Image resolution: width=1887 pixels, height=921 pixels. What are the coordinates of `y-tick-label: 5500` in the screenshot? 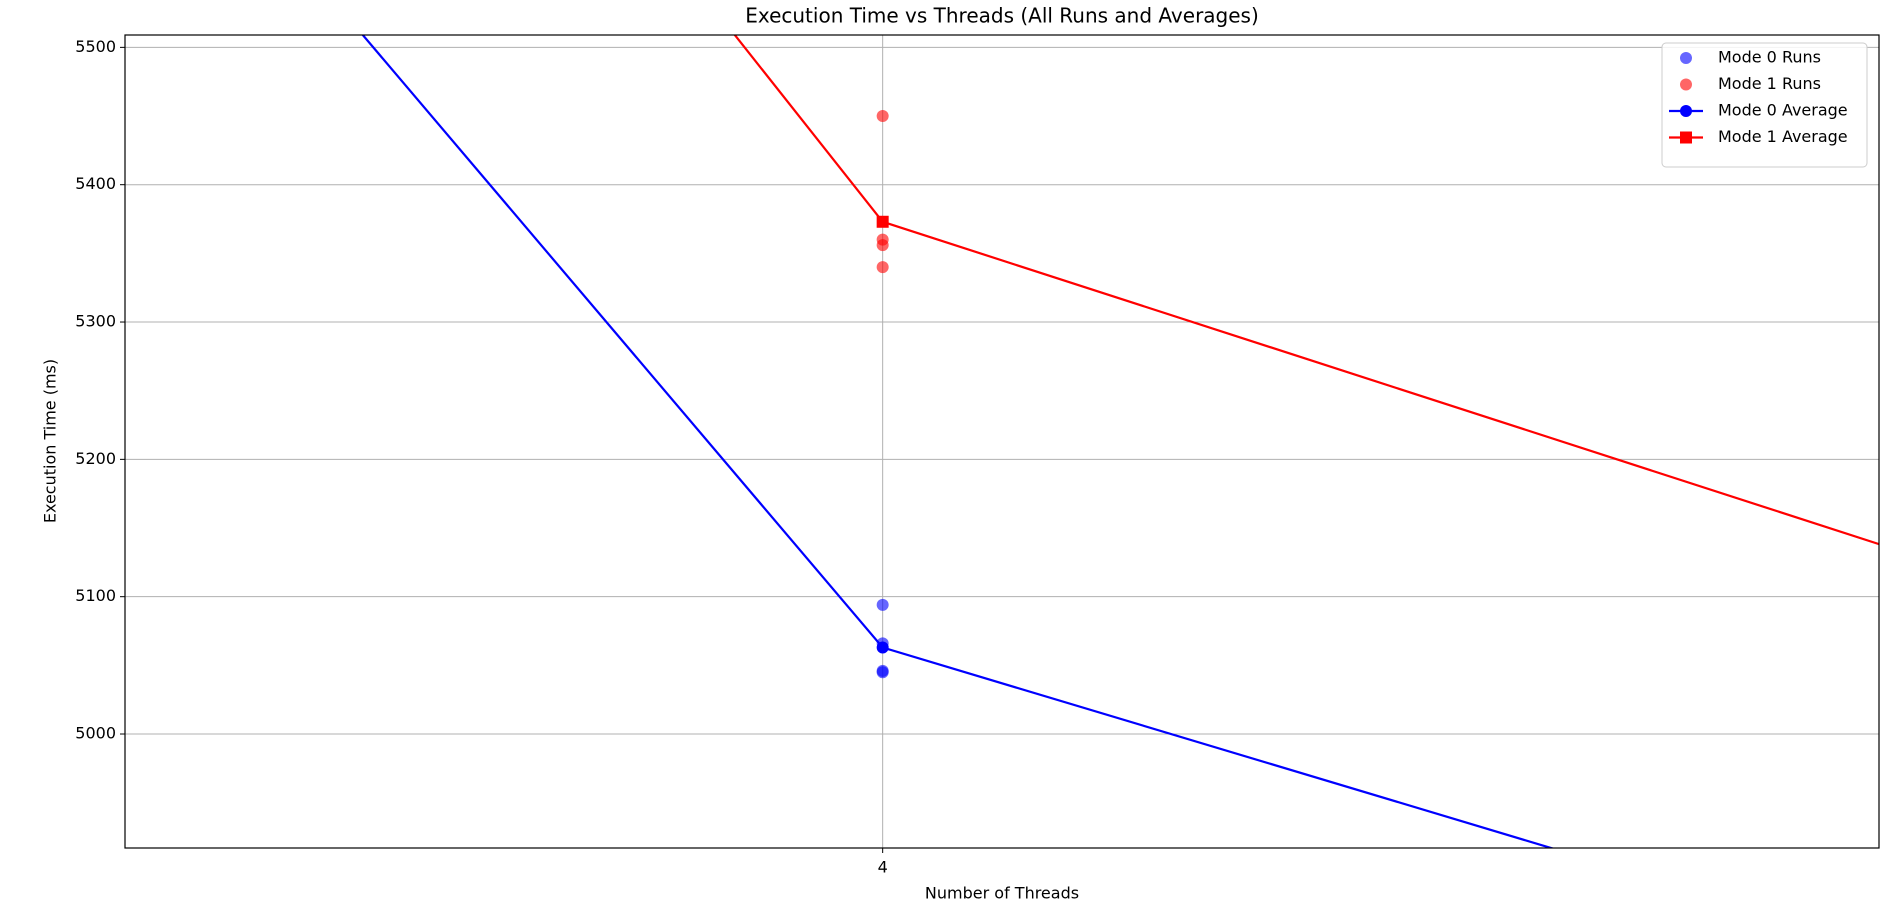 It's located at (95, 46).